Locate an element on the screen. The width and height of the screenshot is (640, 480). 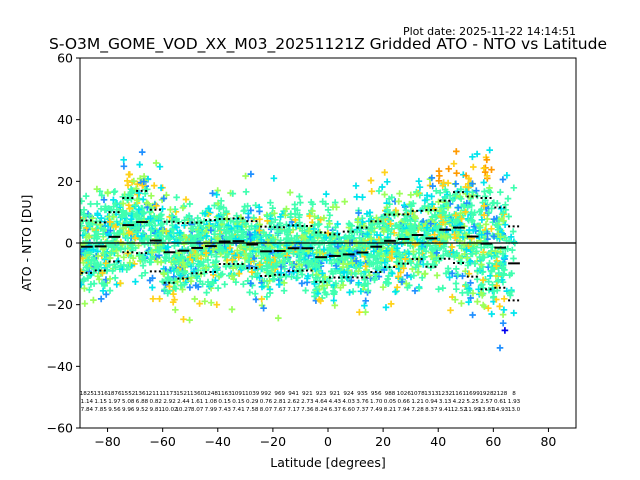
bin-stat-label: 1552 is located at coordinates (128, 394).